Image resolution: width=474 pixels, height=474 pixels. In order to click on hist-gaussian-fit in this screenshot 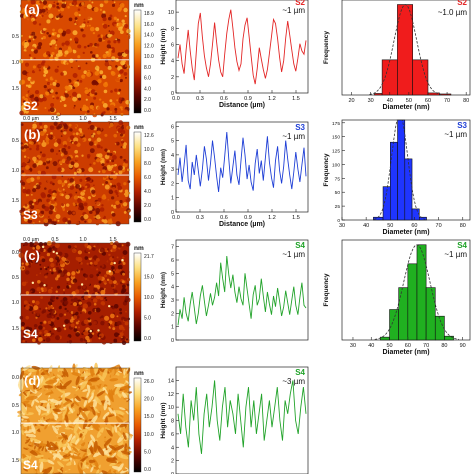, I will do `click(405, 49)`.